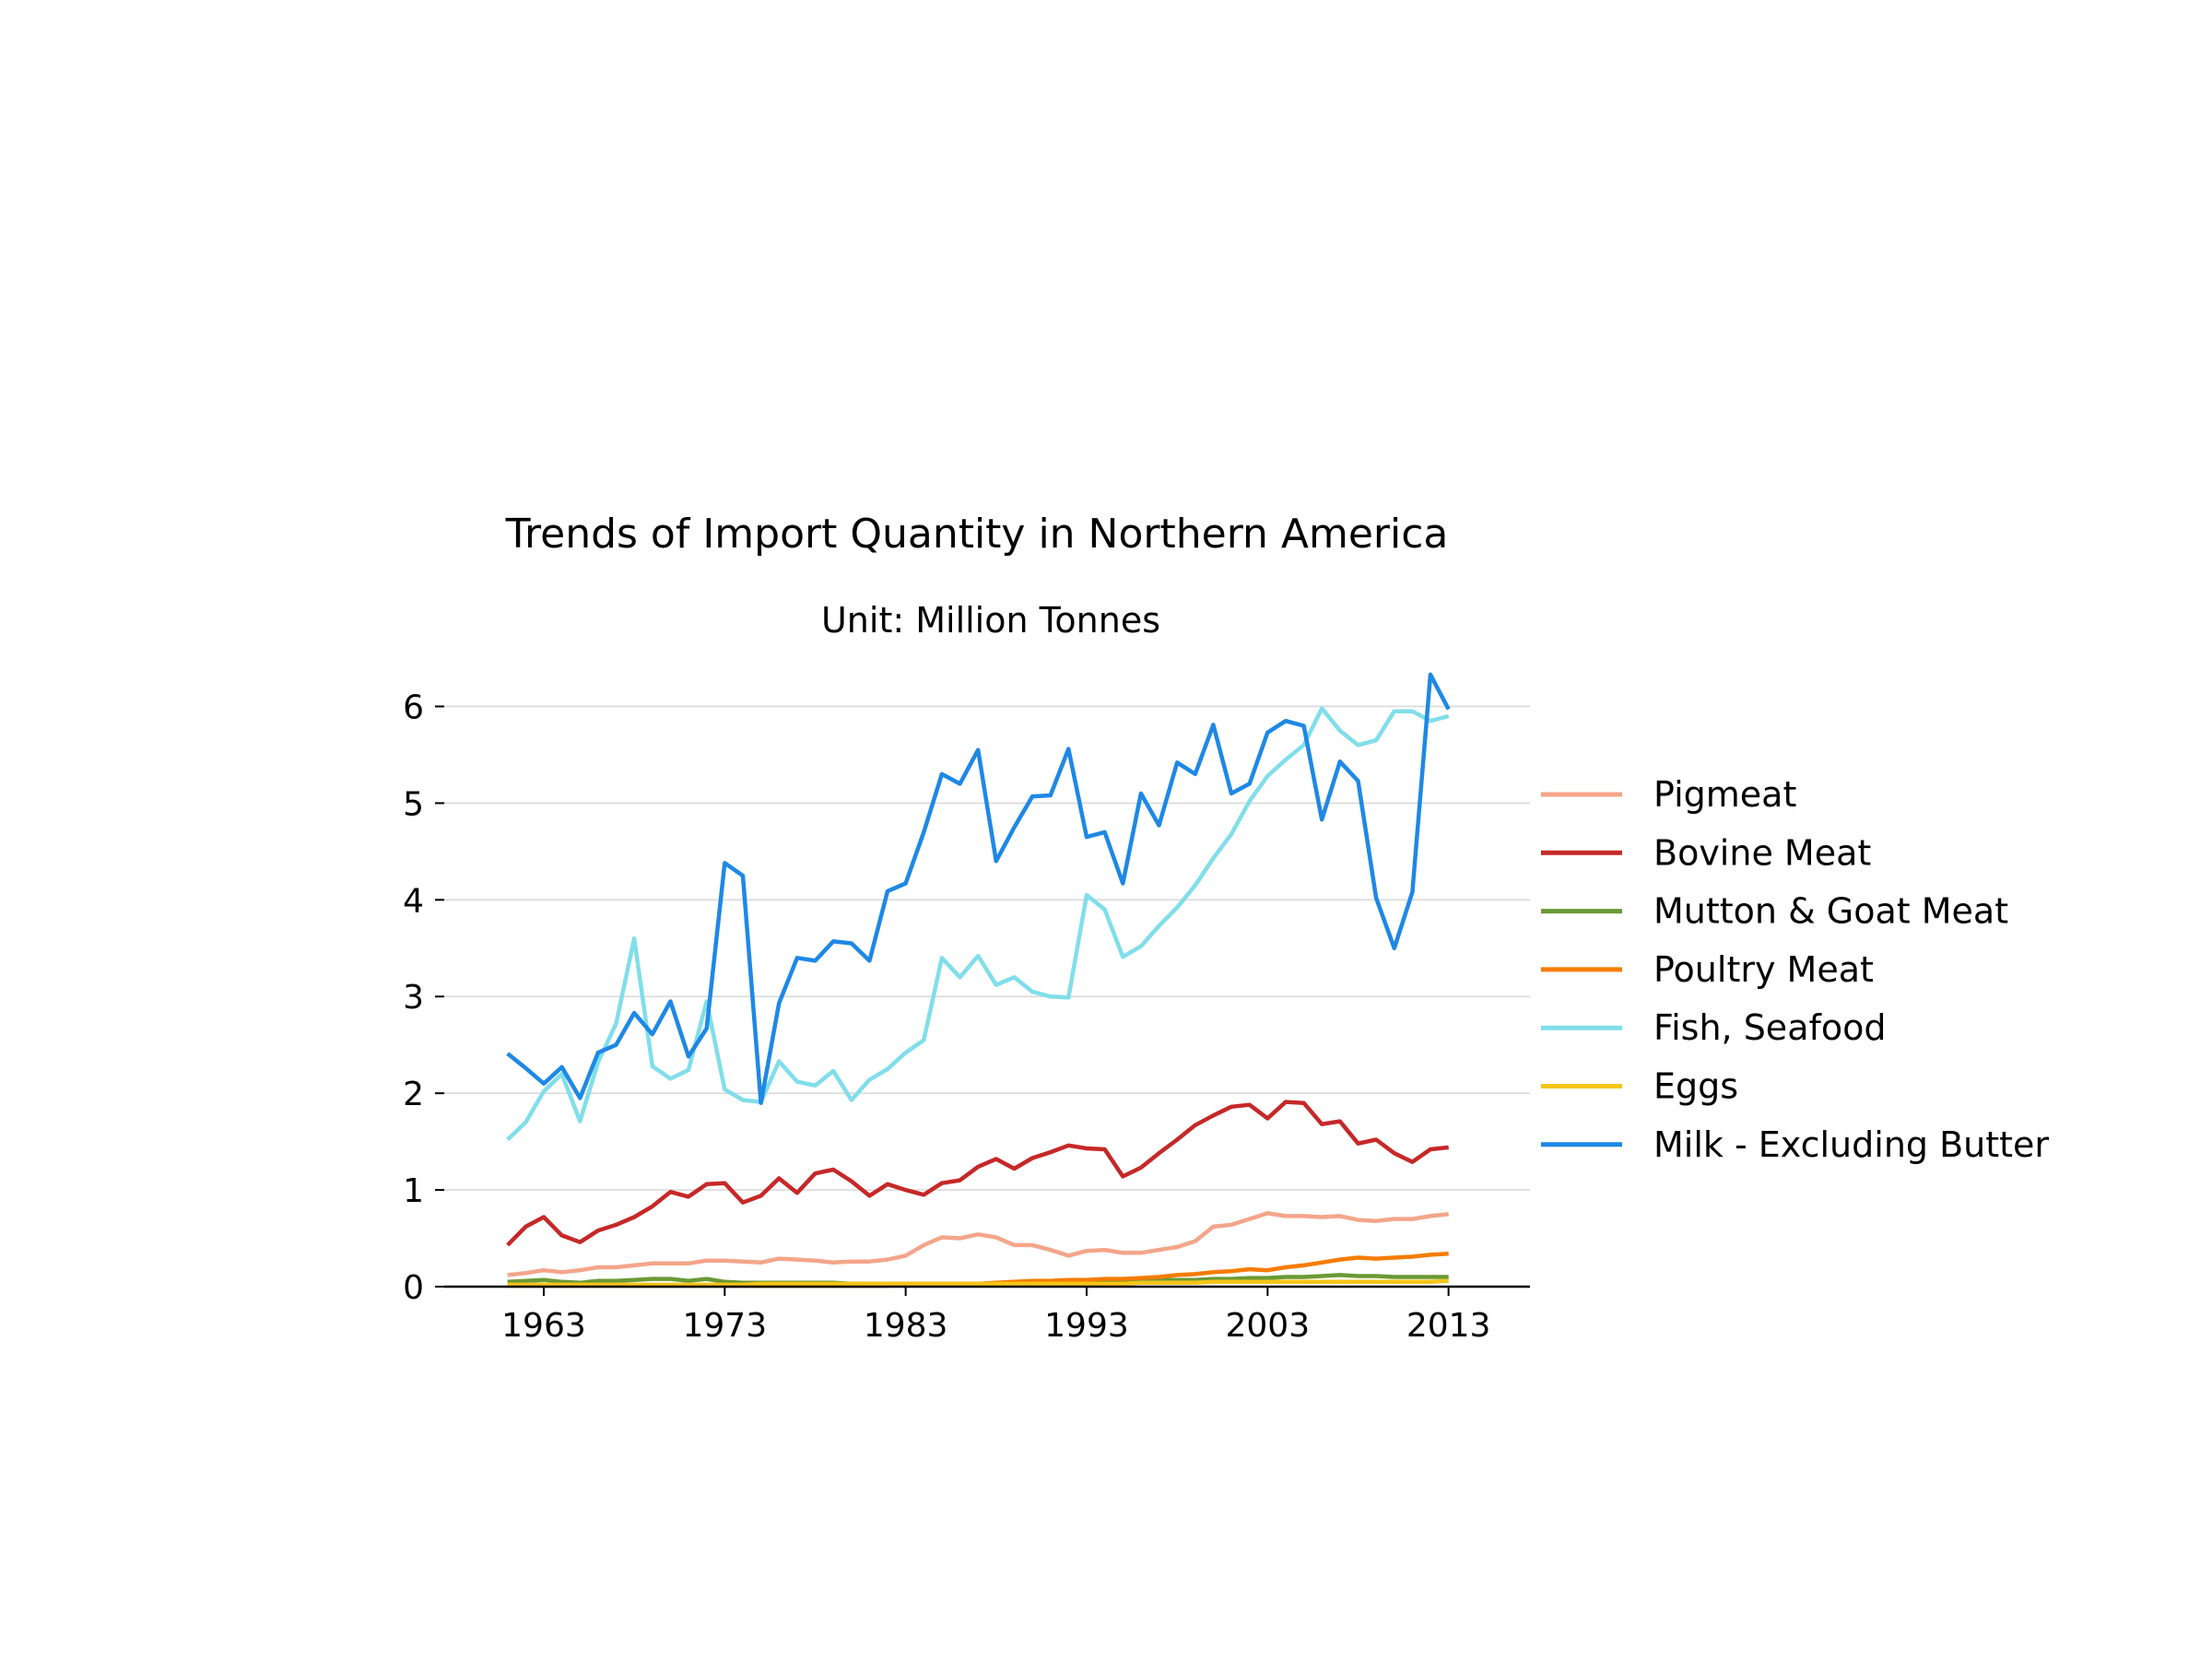 The image size is (2212, 1659). Describe the element at coordinates (977, 1173) in the screenshot. I see `series-line-bovine-meat` at that location.